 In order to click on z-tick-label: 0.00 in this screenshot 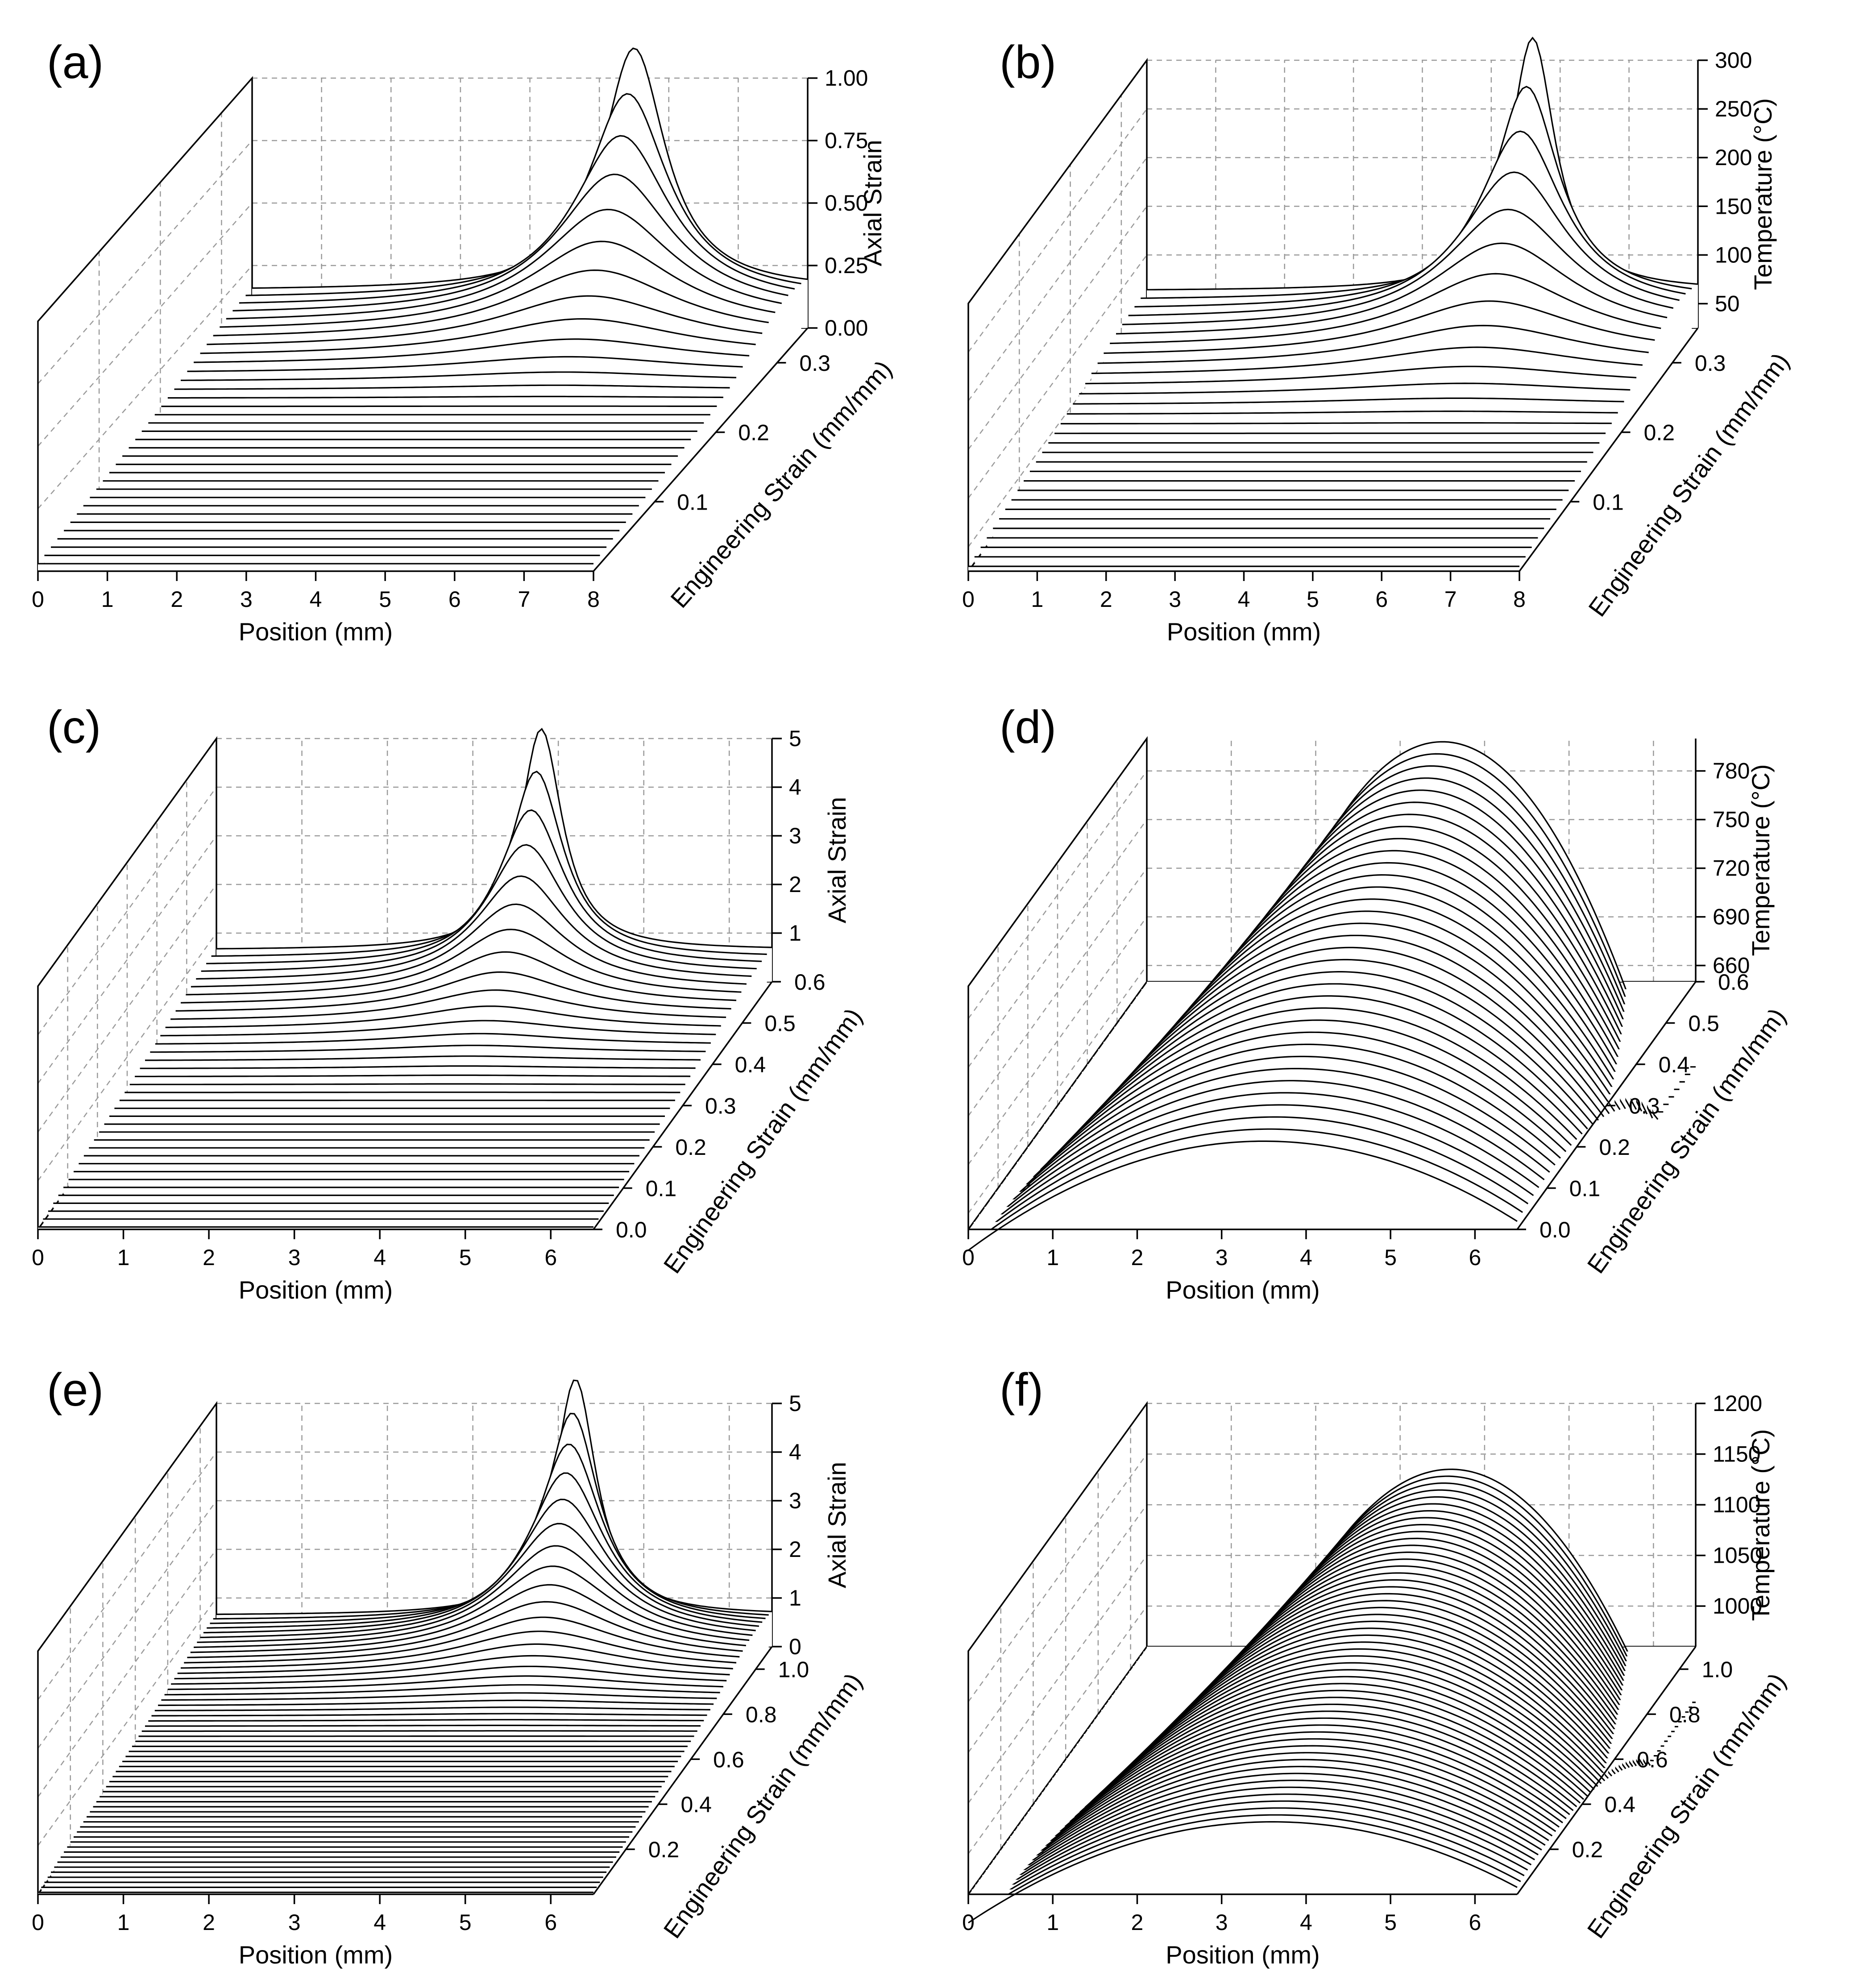, I will do `click(846, 328)`.